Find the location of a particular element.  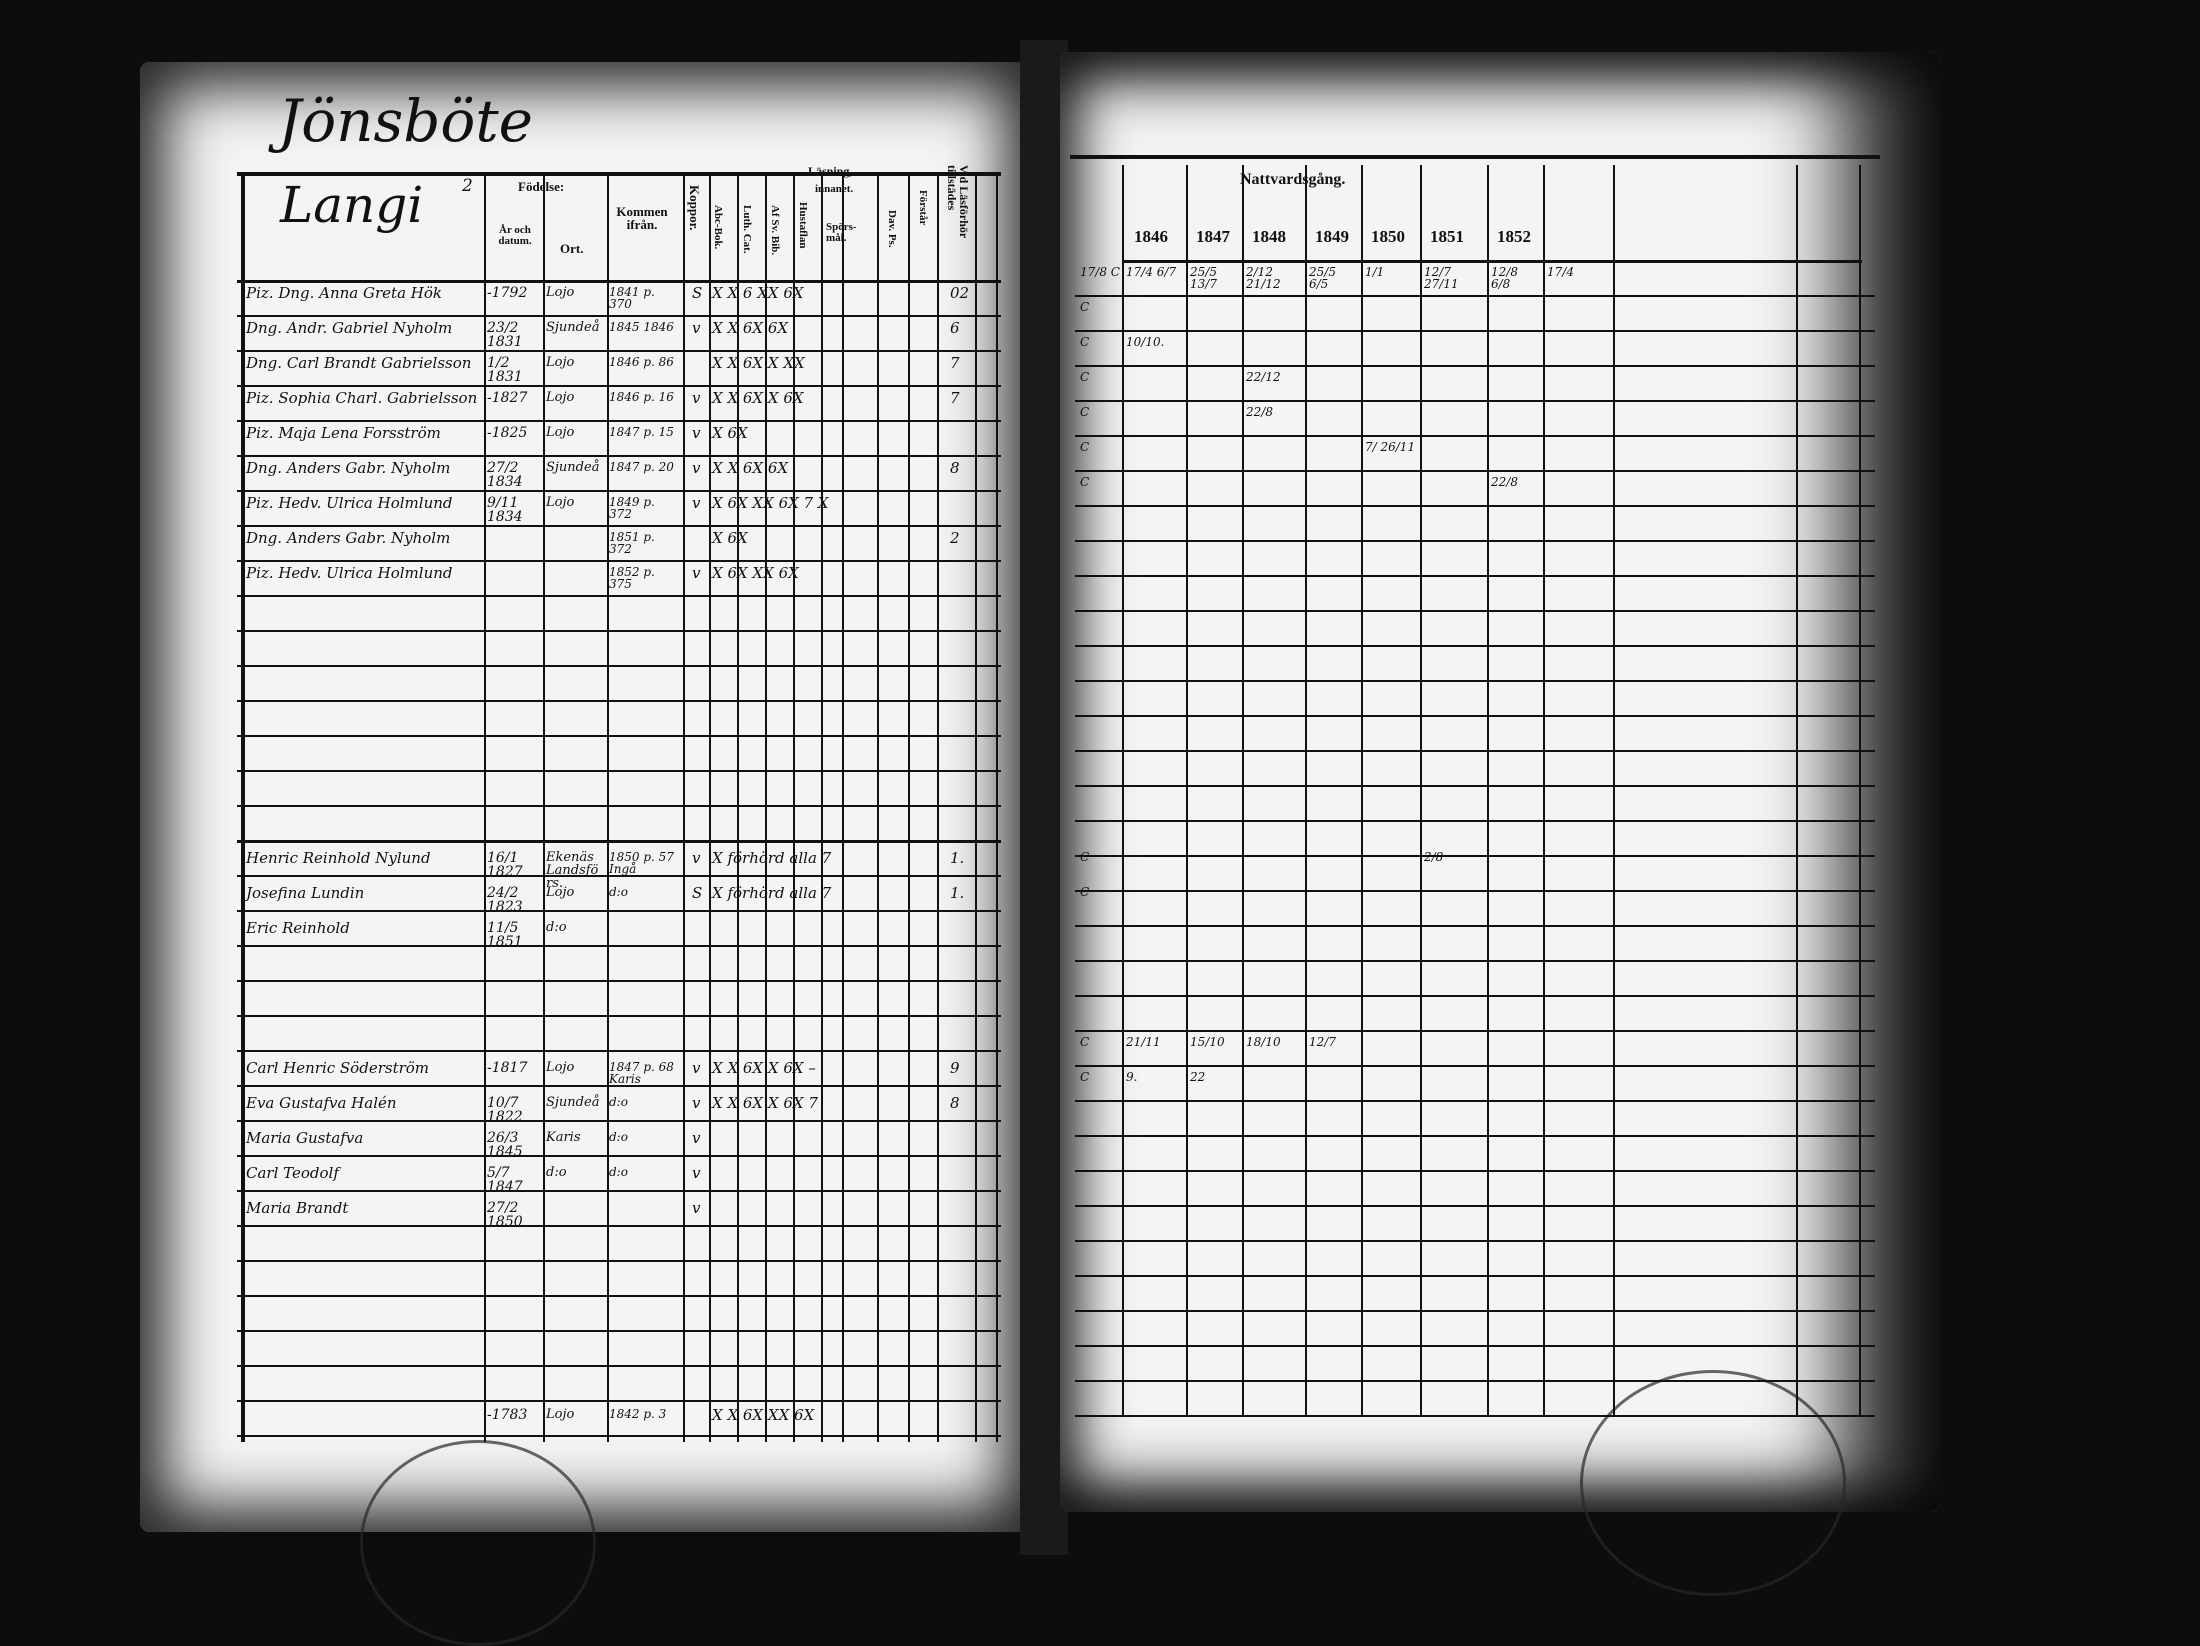

moved-from: 1845 1846 is located at coordinates (641, 327).